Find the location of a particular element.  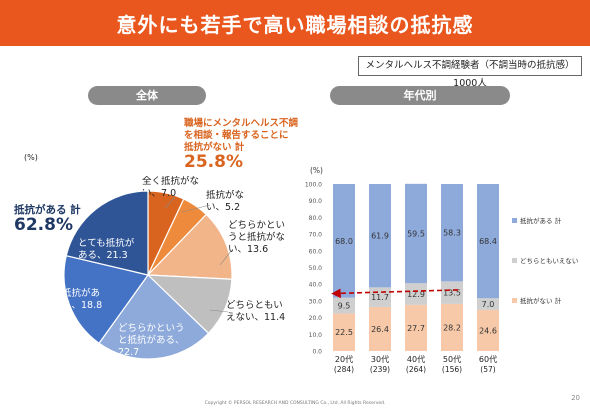

bar-value-label: 28.2 is located at coordinates (452, 327).